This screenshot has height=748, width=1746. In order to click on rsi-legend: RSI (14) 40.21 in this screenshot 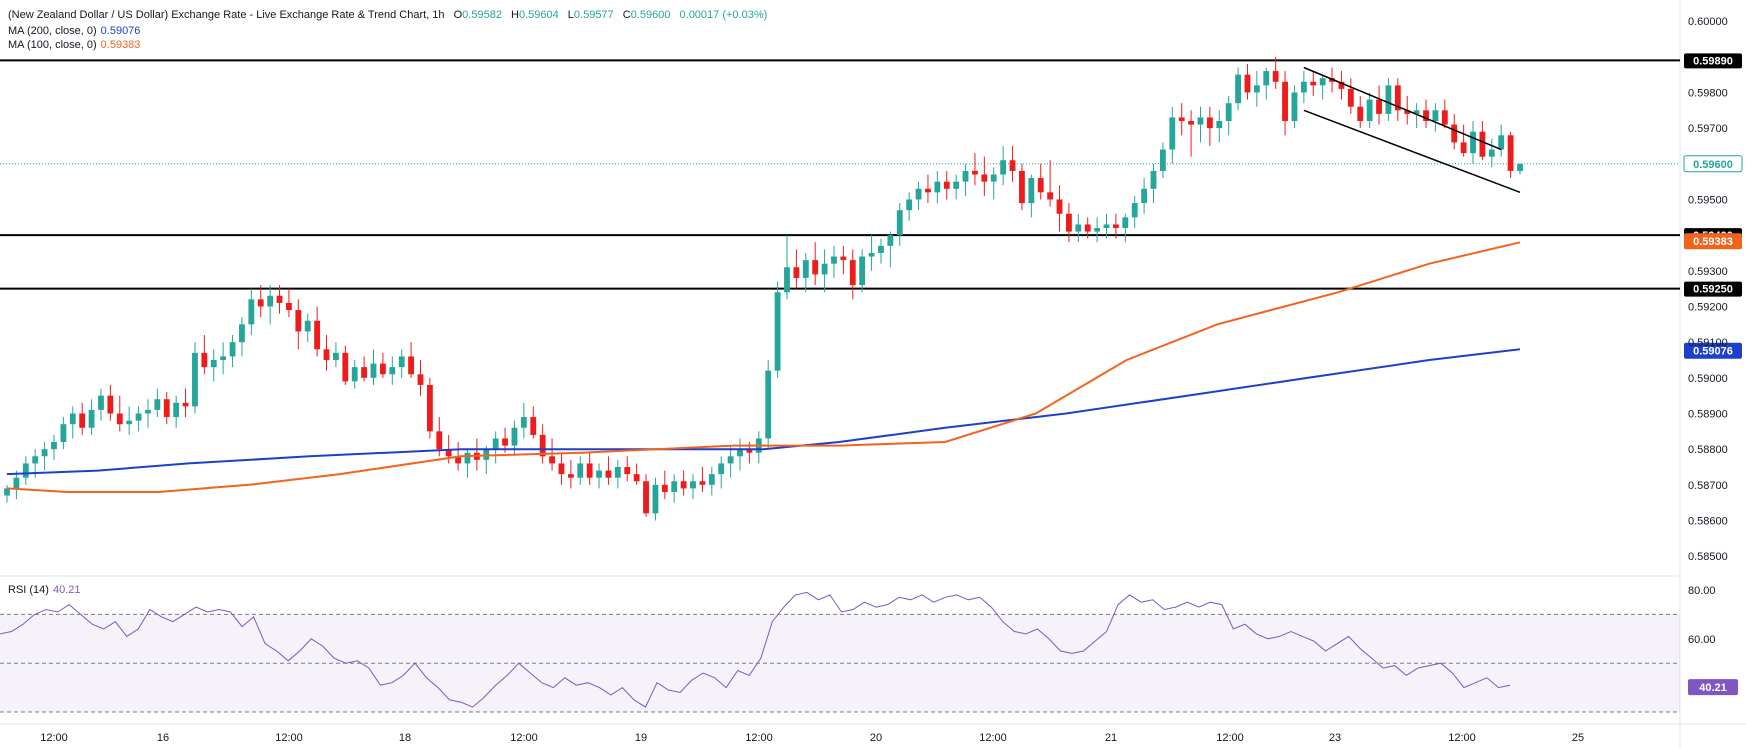, I will do `click(44, 590)`.